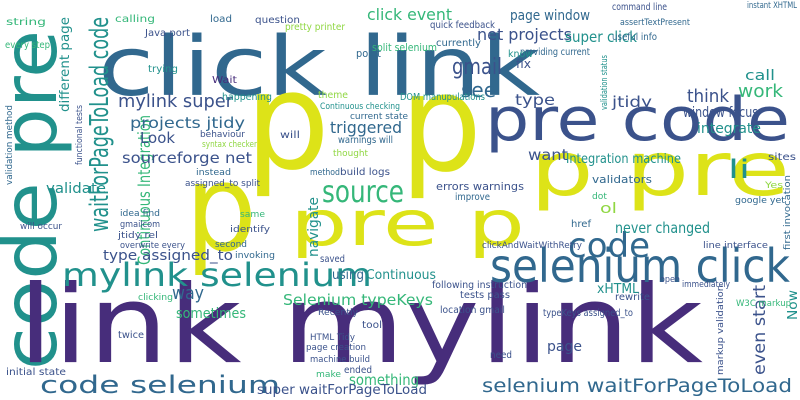 The height and width of the screenshot is (400, 800). Describe the element at coordinates (524, 34) in the screenshot. I see `word: net projects` at that location.